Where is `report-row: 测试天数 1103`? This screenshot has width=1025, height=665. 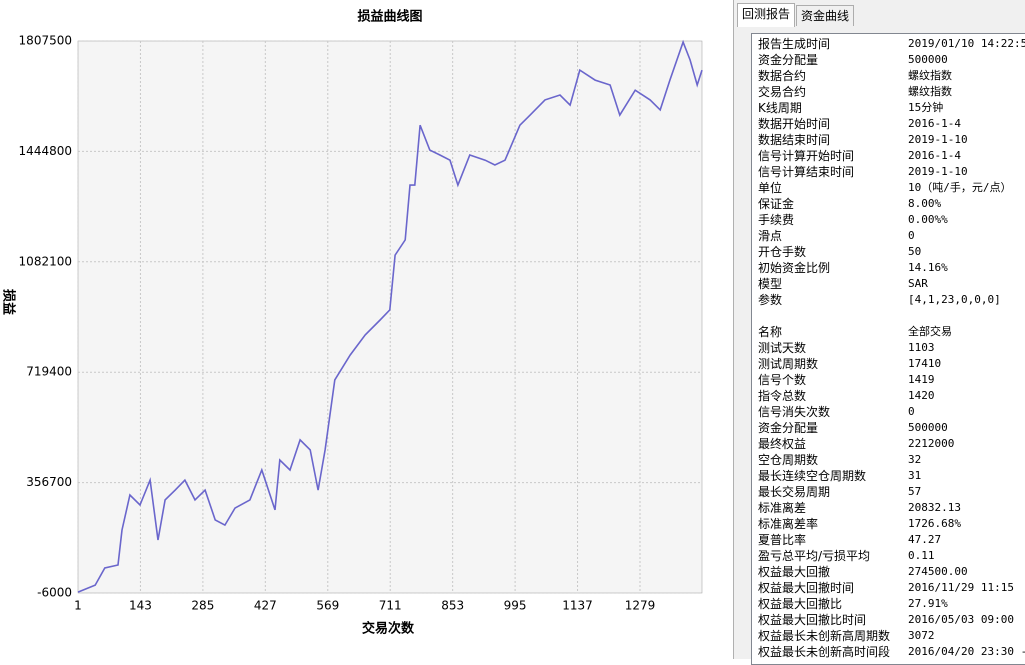 report-row: 测试天数 1103 is located at coordinates (891, 348).